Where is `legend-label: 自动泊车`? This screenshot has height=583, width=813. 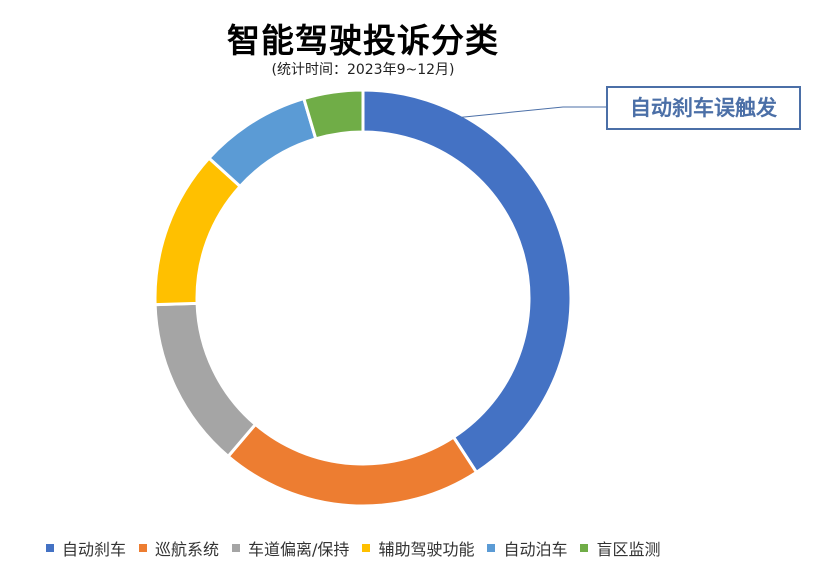 legend-label: 自动泊车 is located at coordinates (535, 549).